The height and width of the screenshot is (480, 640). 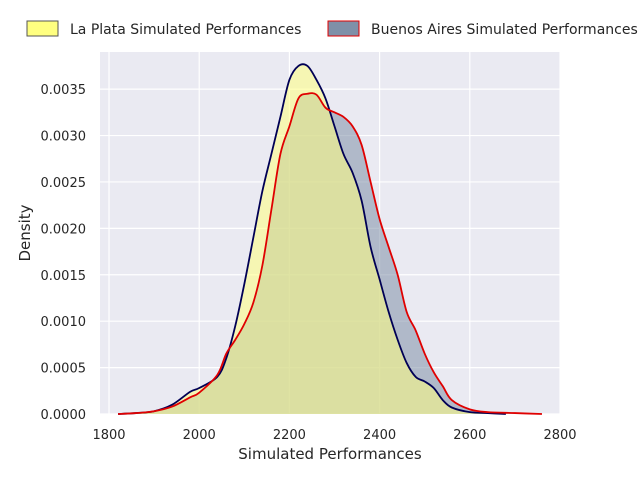 I want to click on y-tick-label: 0.0010, so click(x=64, y=322).